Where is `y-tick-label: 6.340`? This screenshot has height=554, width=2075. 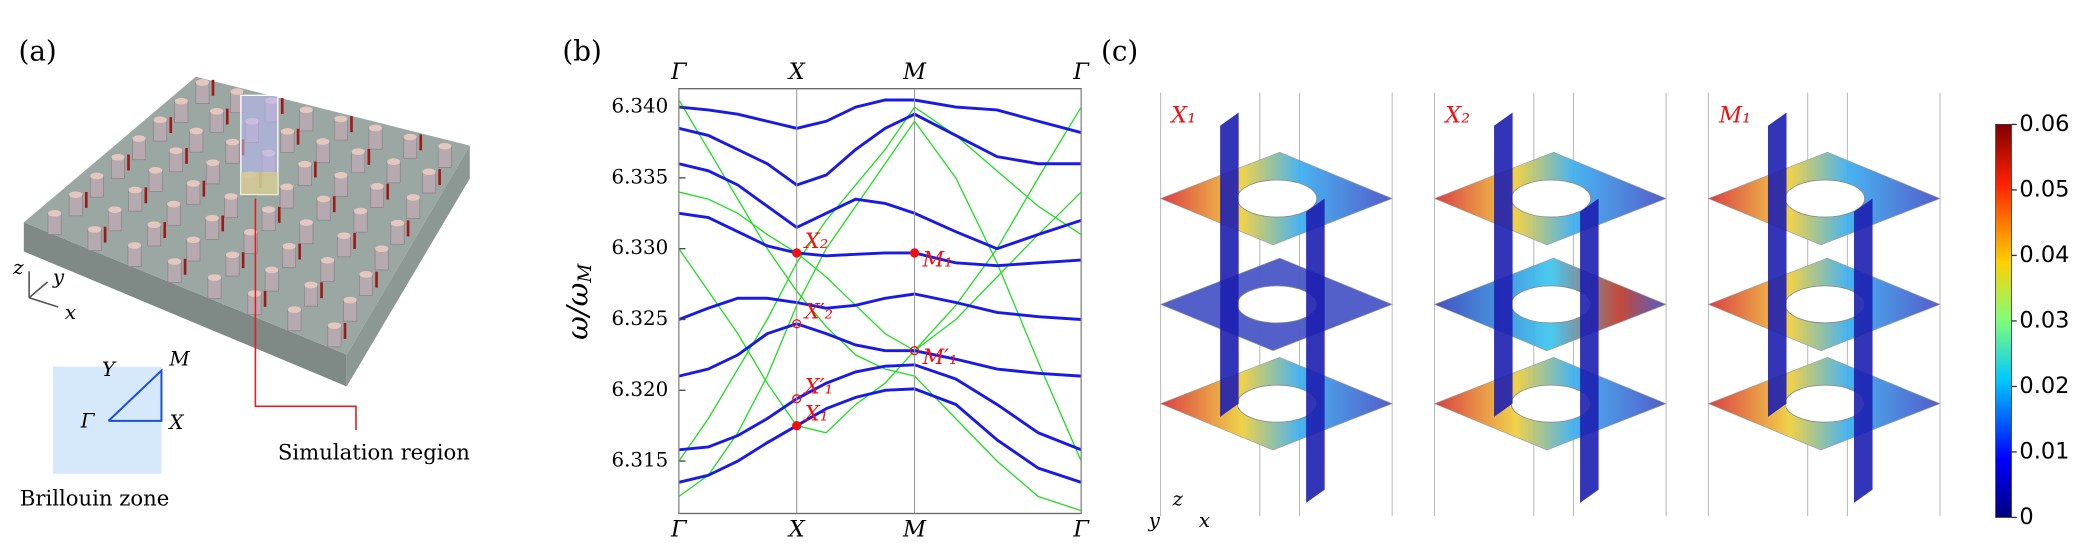
y-tick-label: 6.340 is located at coordinates (639, 106).